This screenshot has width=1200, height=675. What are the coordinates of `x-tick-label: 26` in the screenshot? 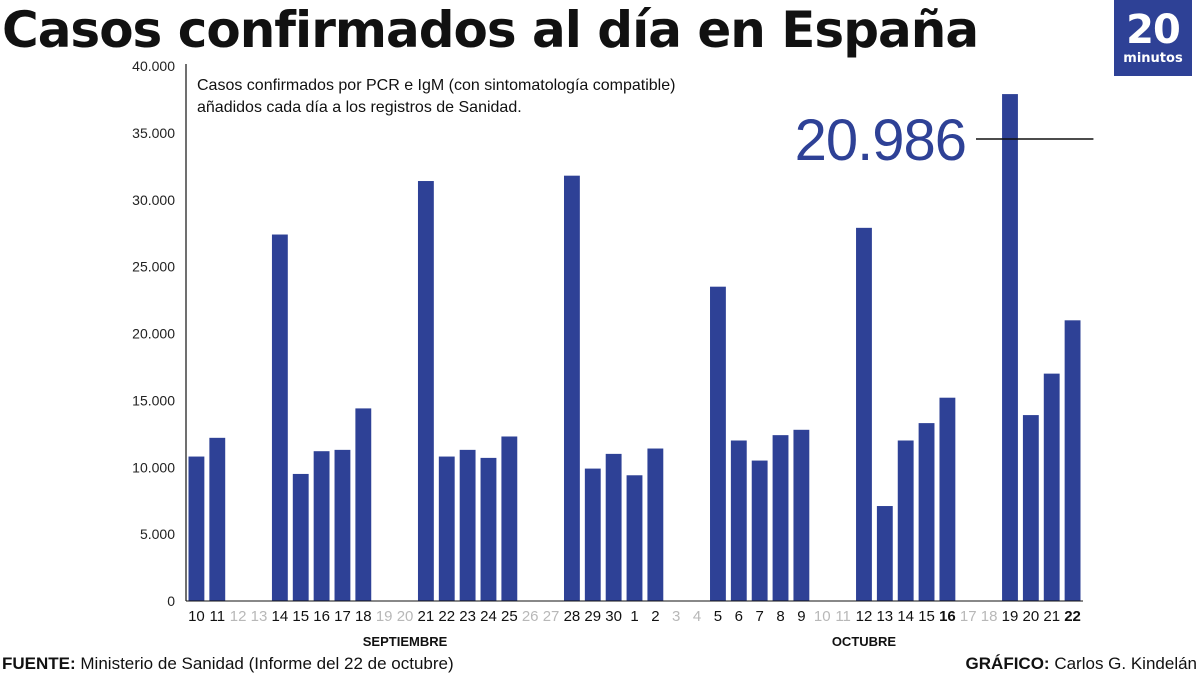 It's located at (530, 616).